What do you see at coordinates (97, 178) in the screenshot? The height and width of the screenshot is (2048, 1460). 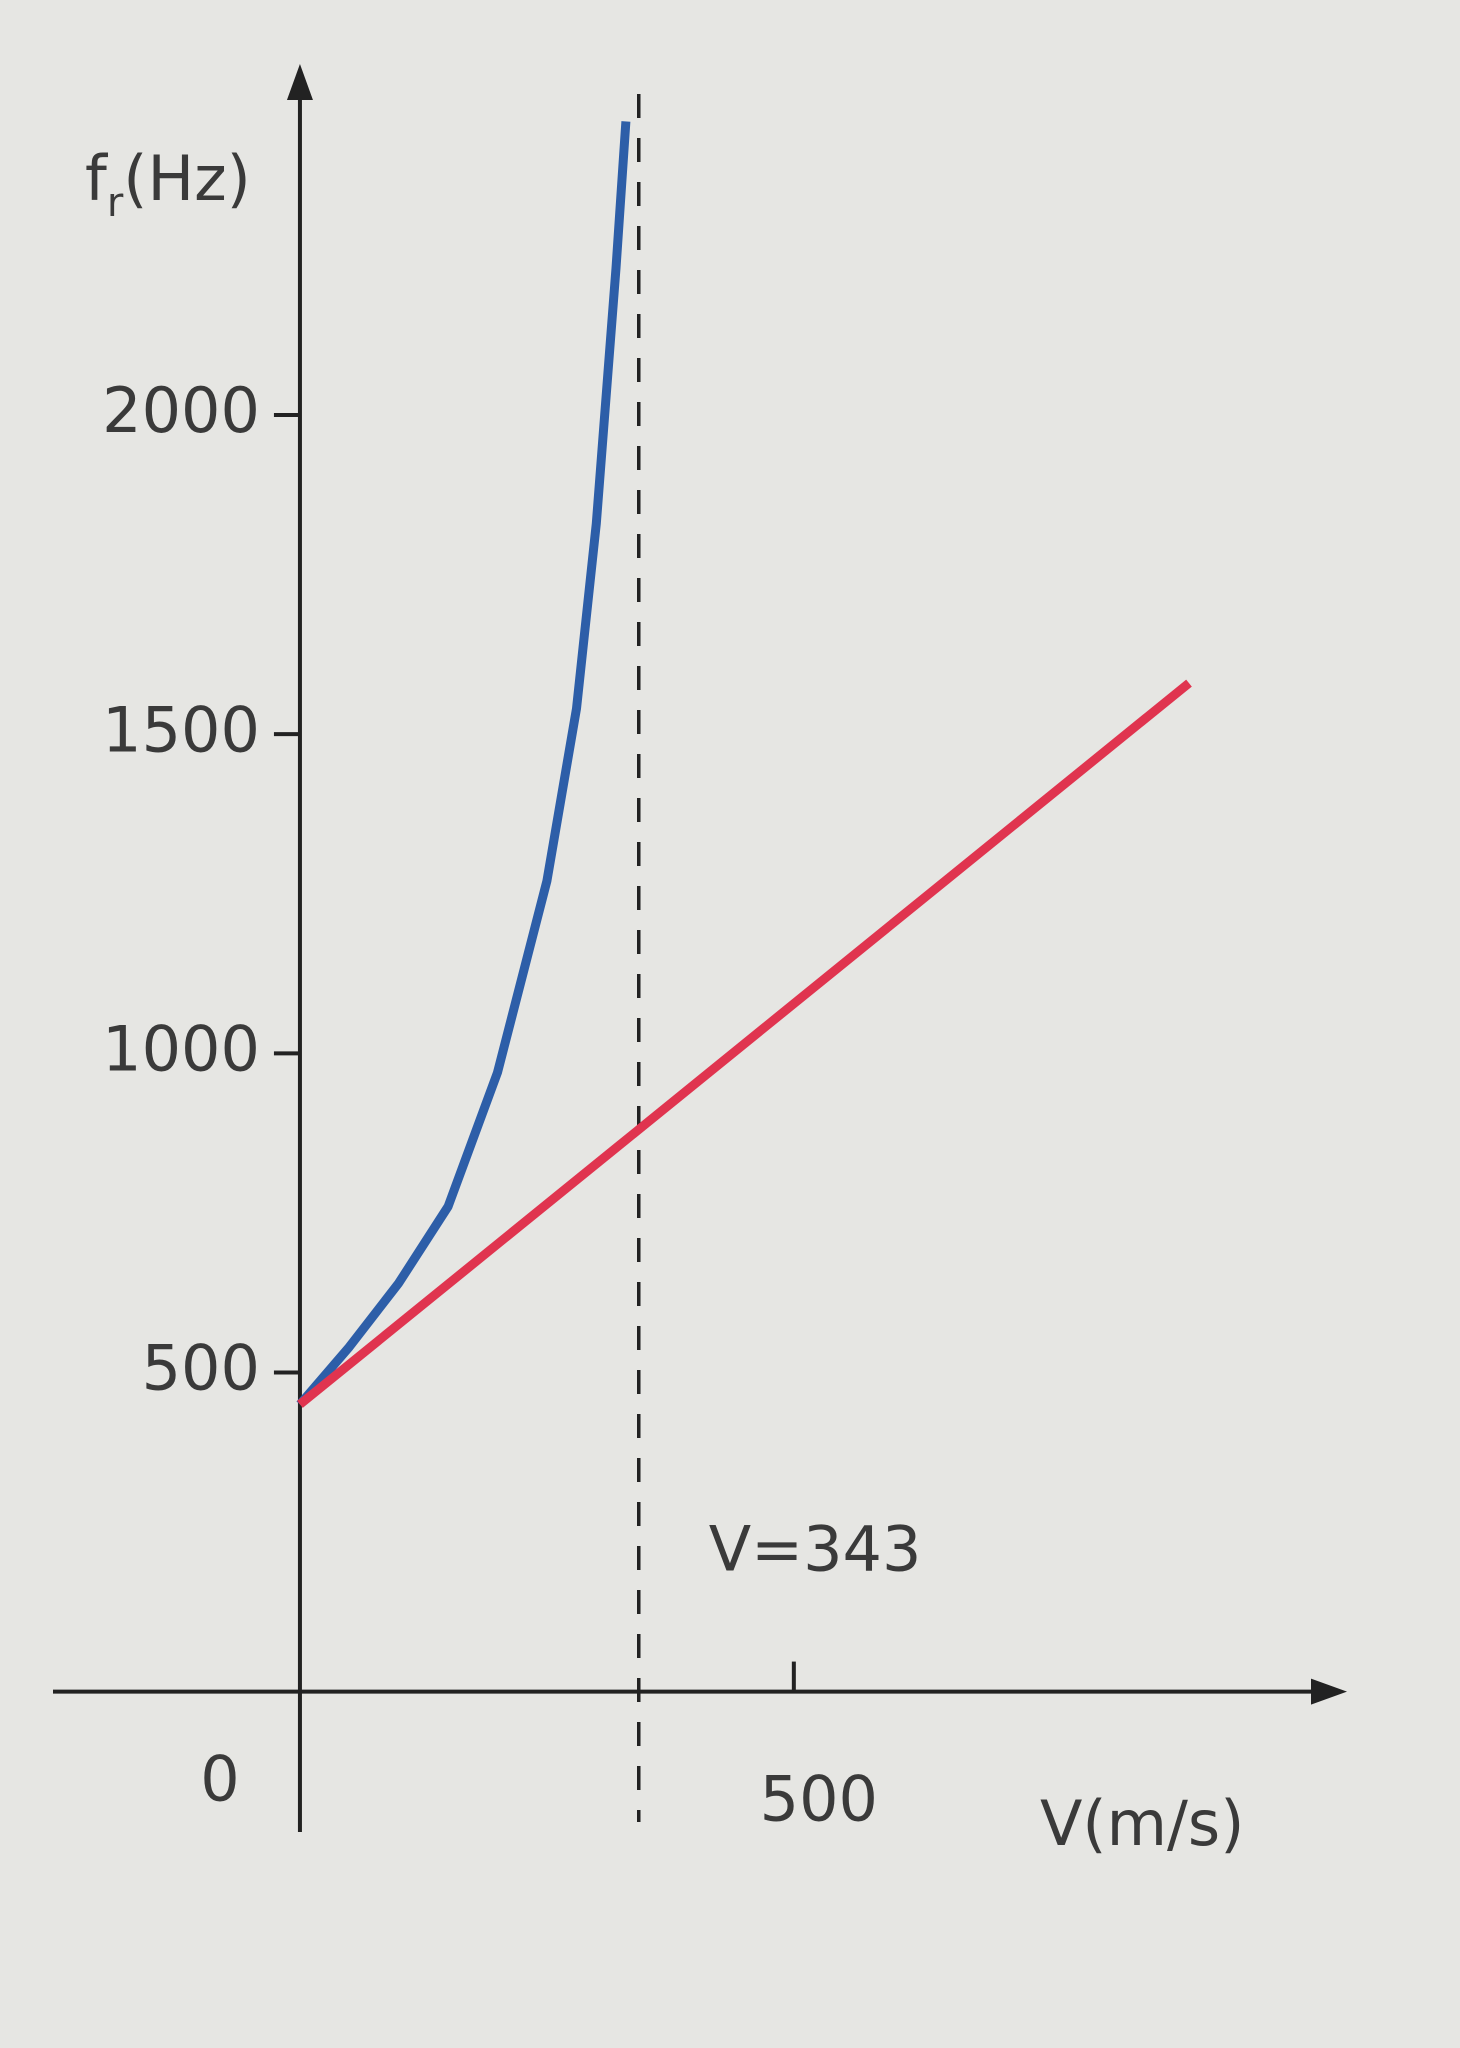 I see `y-label-main: f` at bounding box center [97, 178].